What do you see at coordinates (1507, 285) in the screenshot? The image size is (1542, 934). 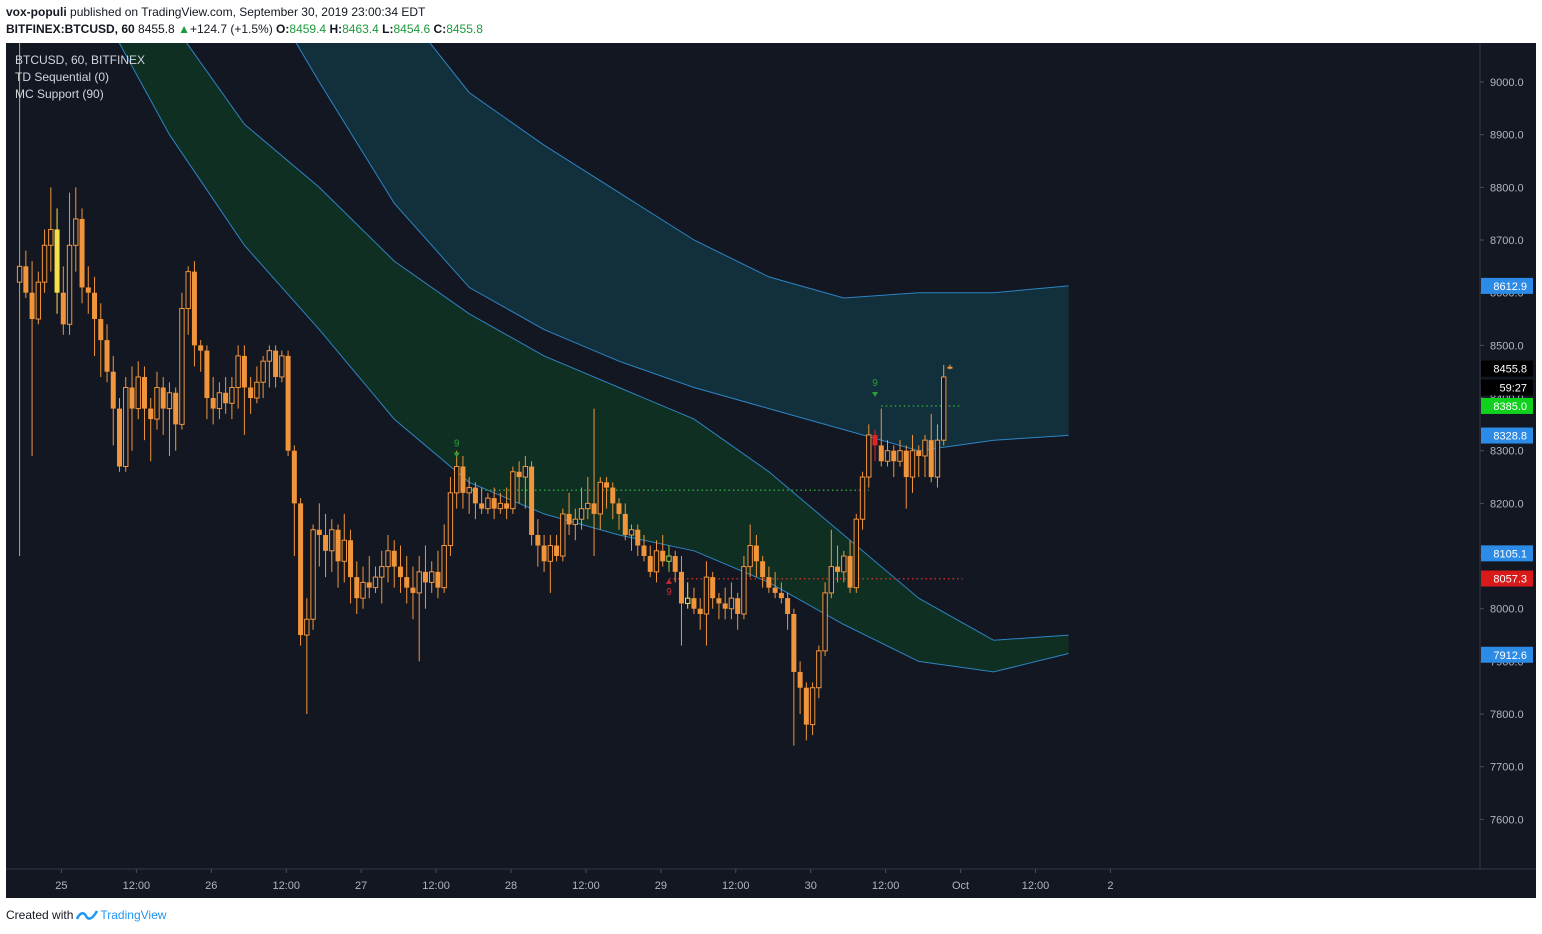 I see `price-label: 8612.9` at bounding box center [1507, 285].